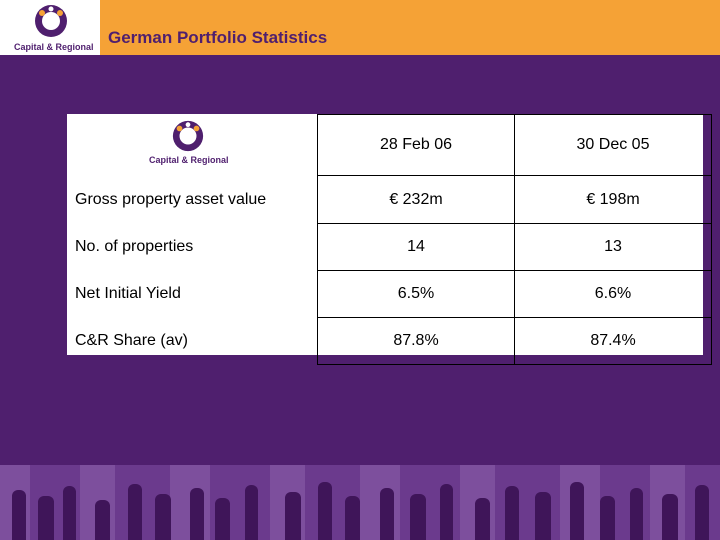  I want to click on row-value: 13, so click(613, 247).